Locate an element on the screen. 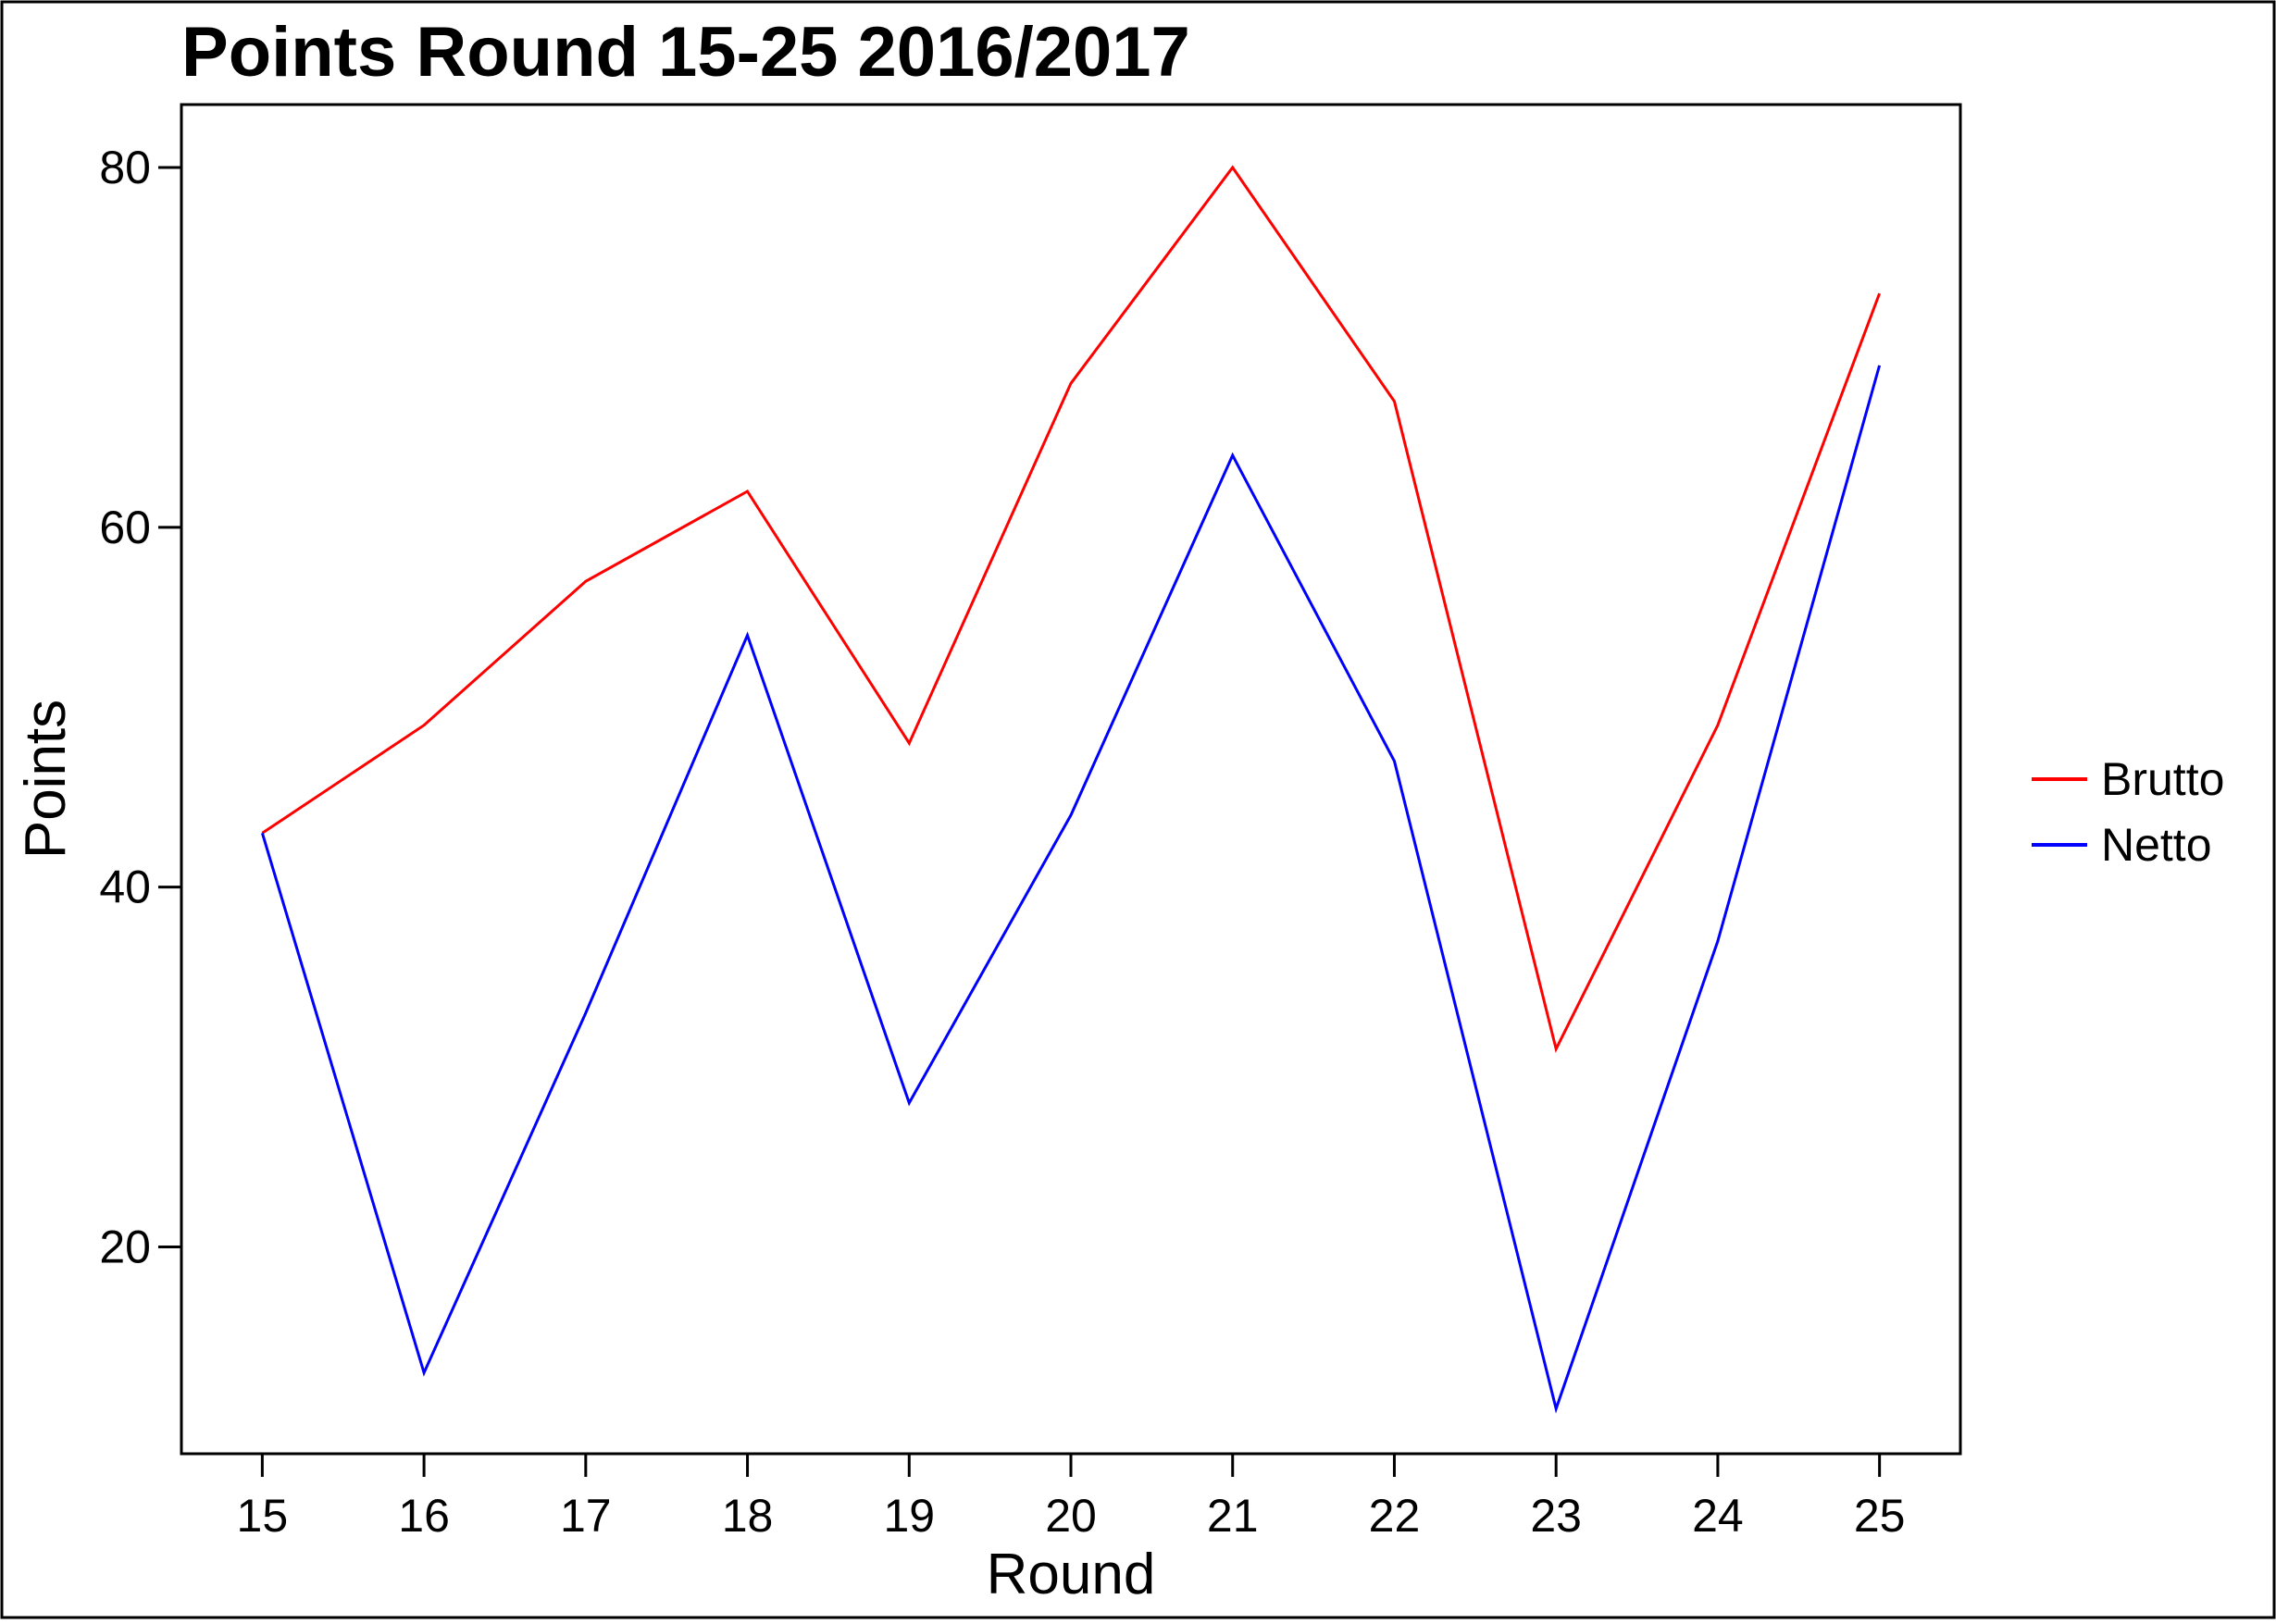 This screenshot has width=2276, height=1624. y-tick-label: 80 is located at coordinates (125, 167).